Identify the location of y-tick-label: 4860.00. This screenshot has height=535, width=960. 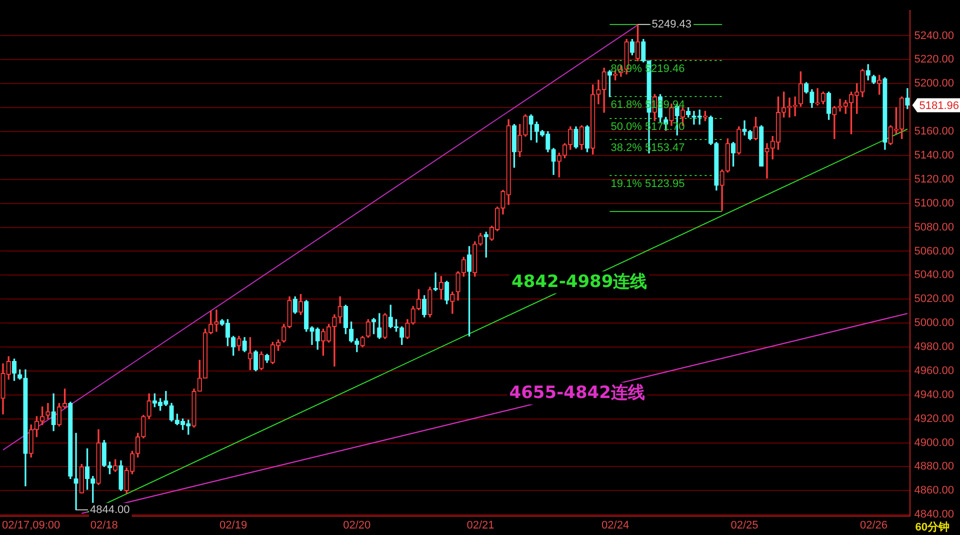
(934, 490).